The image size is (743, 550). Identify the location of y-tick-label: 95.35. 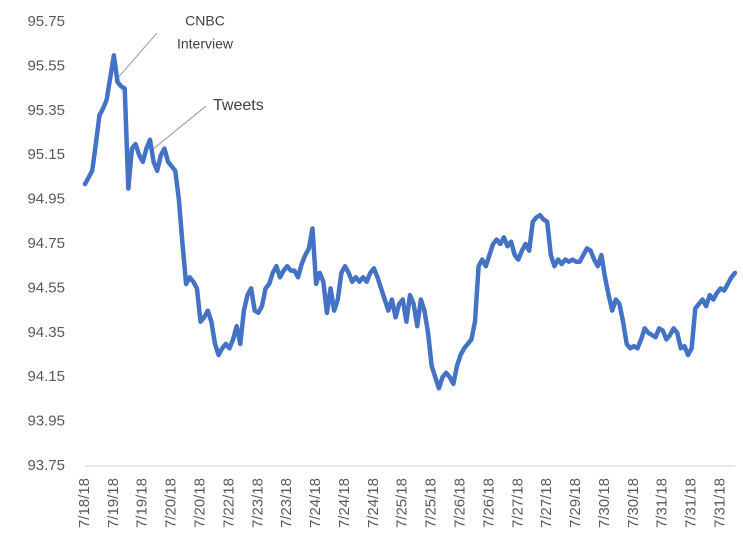
(46, 110).